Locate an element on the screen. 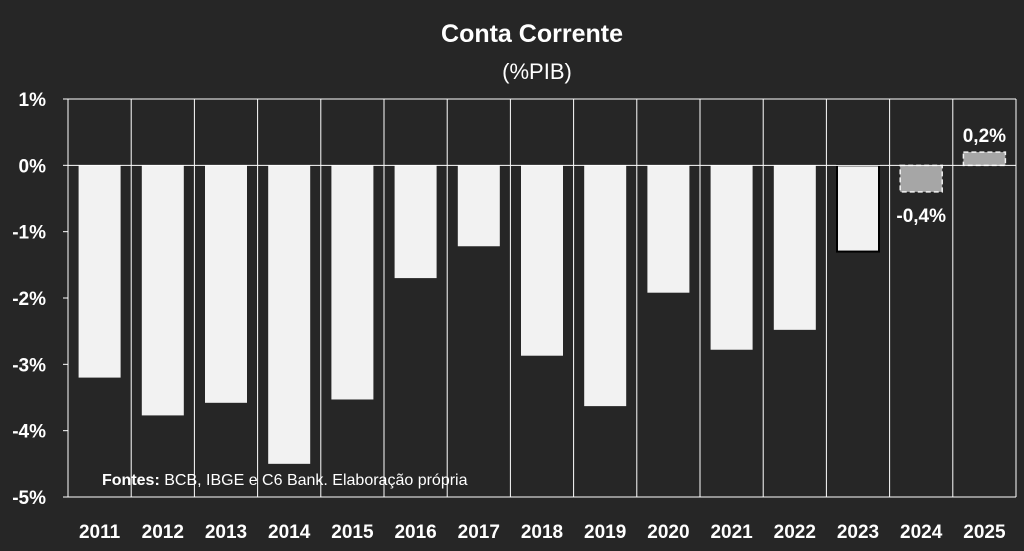  y-tick-label: -4% is located at coordinates (29, 432).